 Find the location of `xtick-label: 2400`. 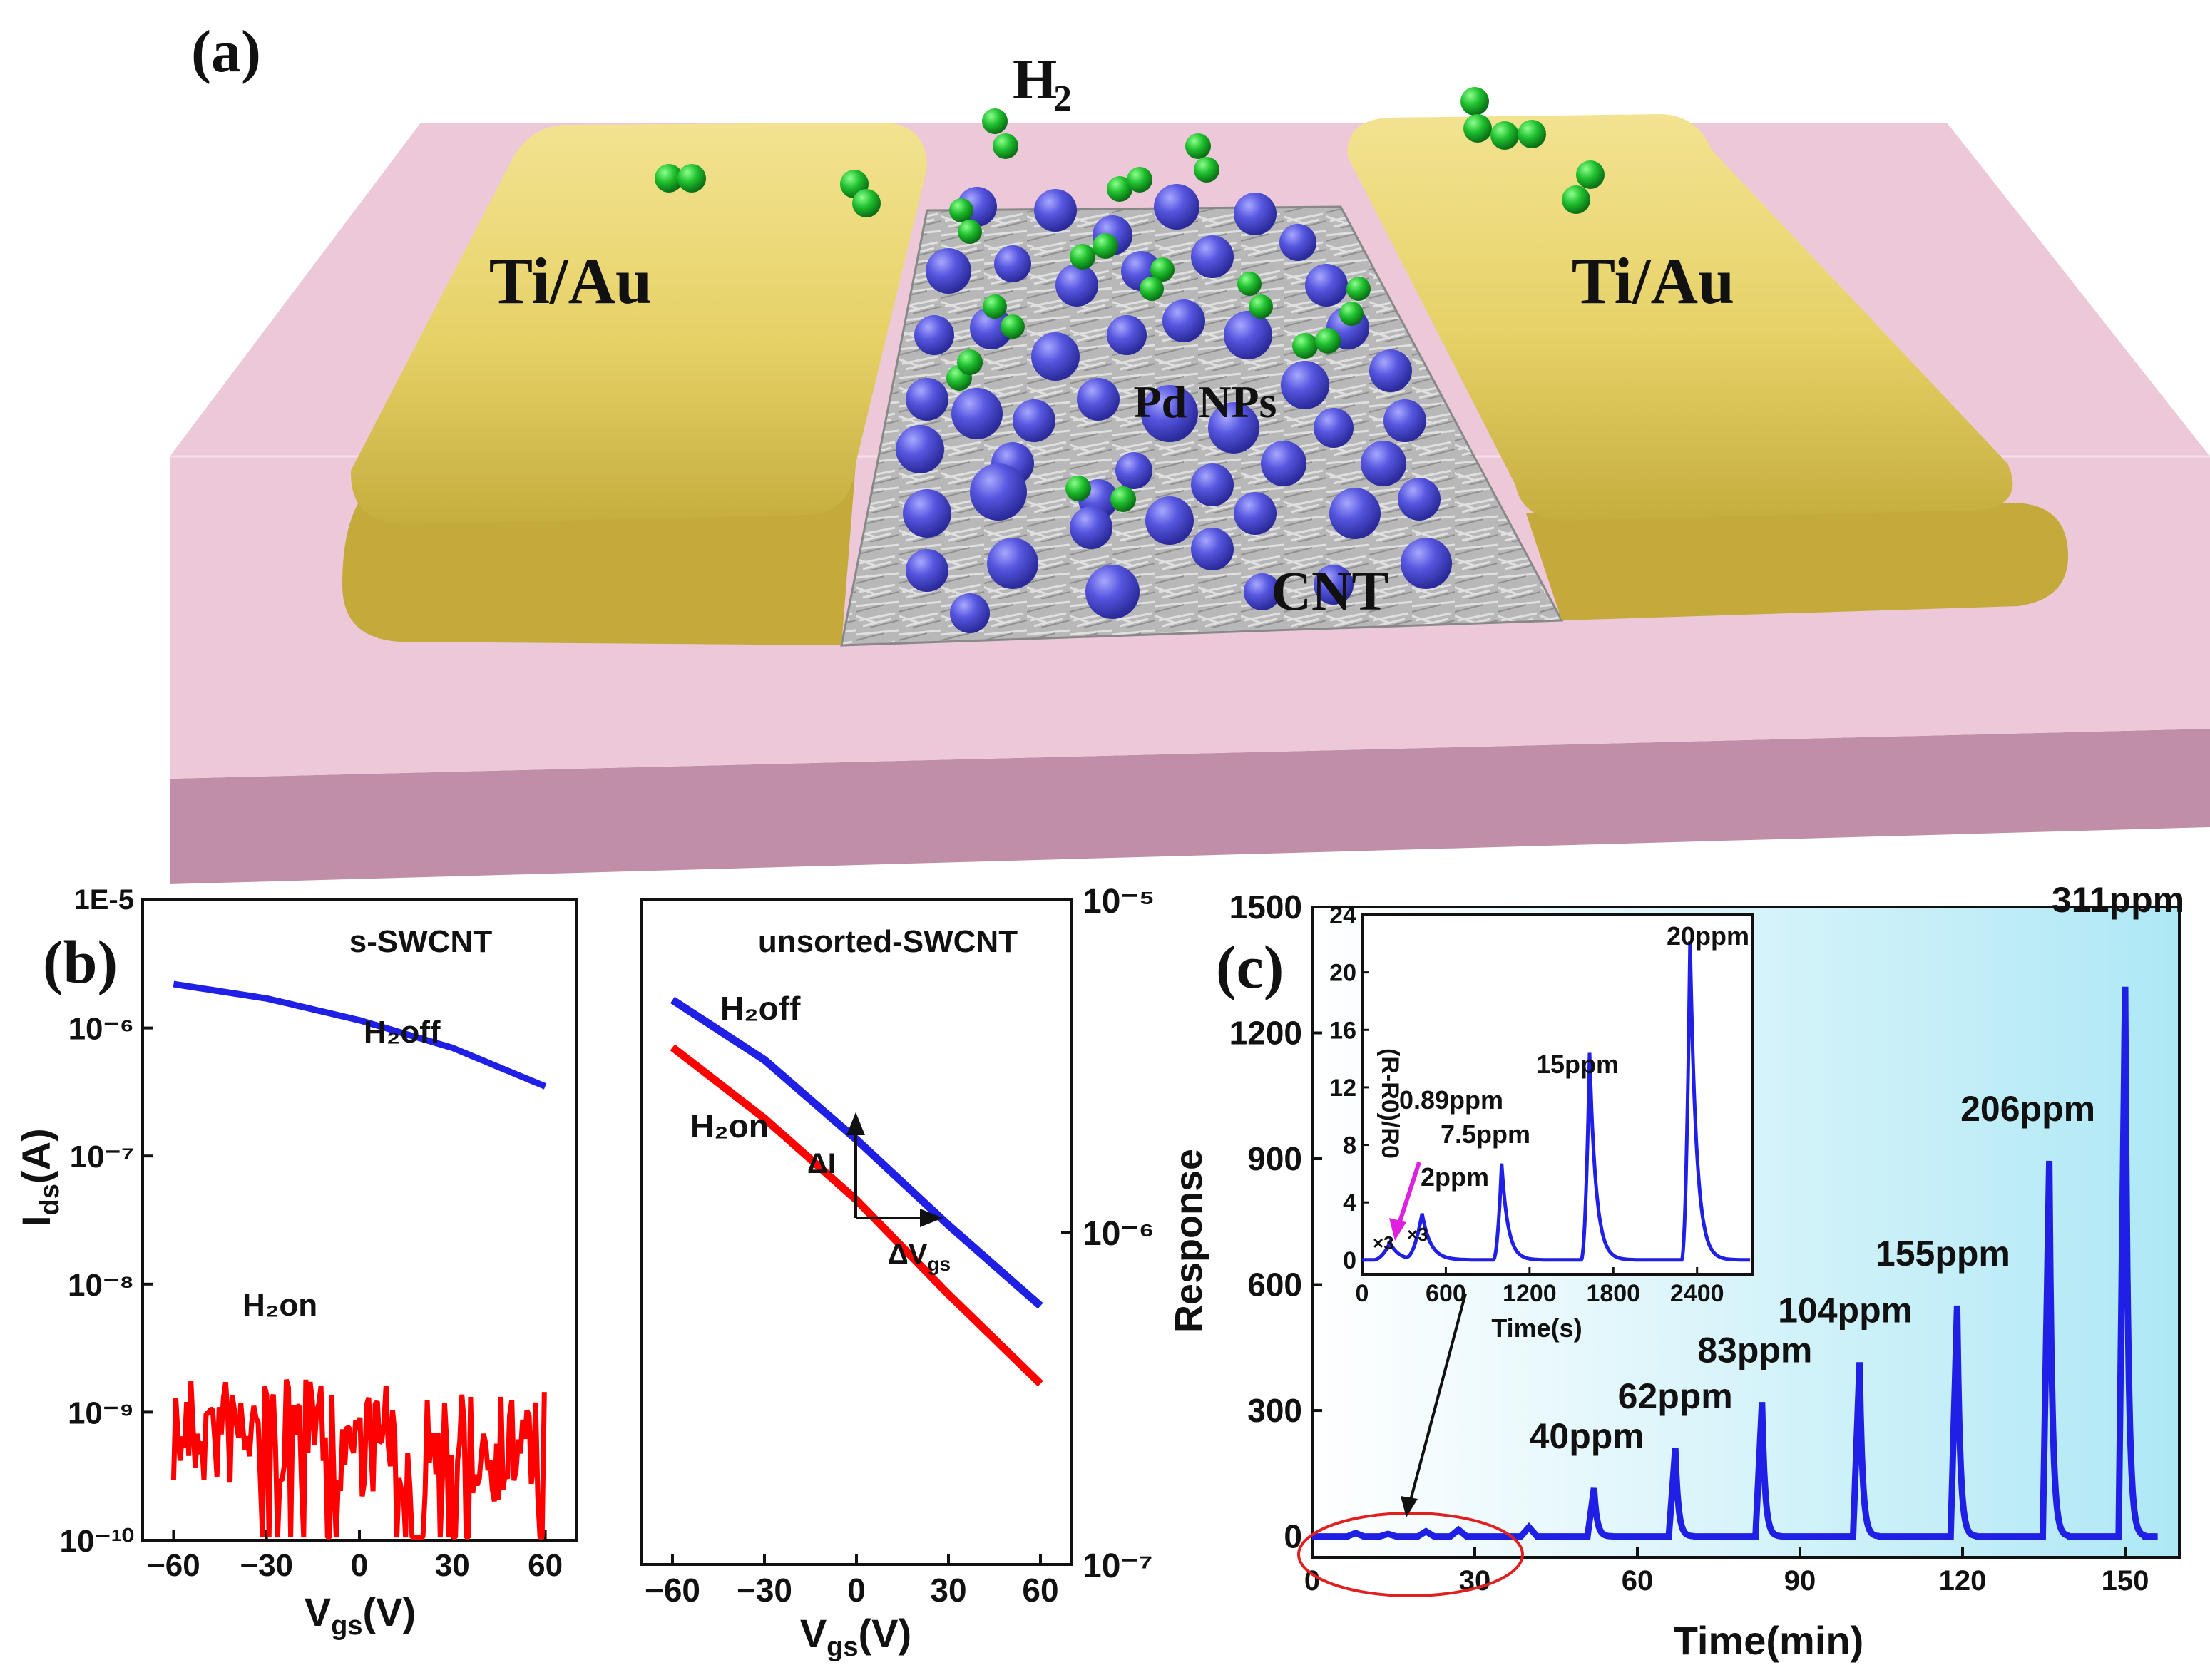

xtick-label: 2400 is located at coordinates (1697, 1293).